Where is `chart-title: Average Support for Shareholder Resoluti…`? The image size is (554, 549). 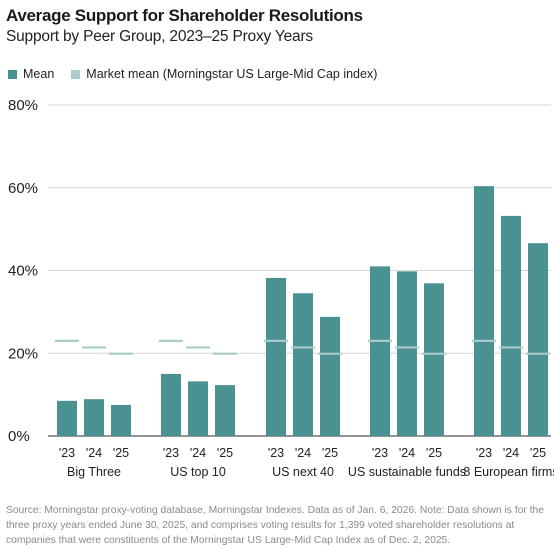
chart-title: Average Support for Shareholder Resoluti… is located at coordinates (184, 15).